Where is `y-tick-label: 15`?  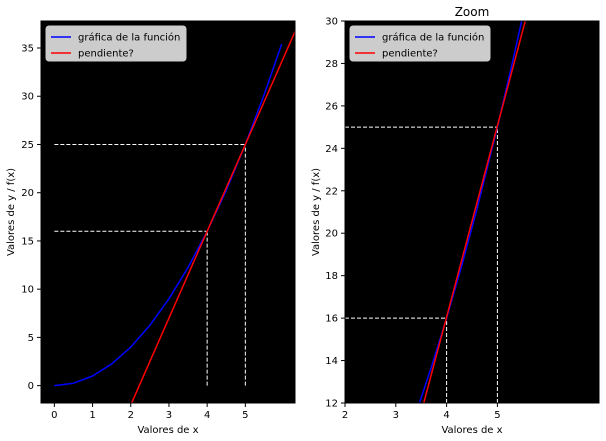
y-tick-label: 15 is located at coordinates (27, 241).